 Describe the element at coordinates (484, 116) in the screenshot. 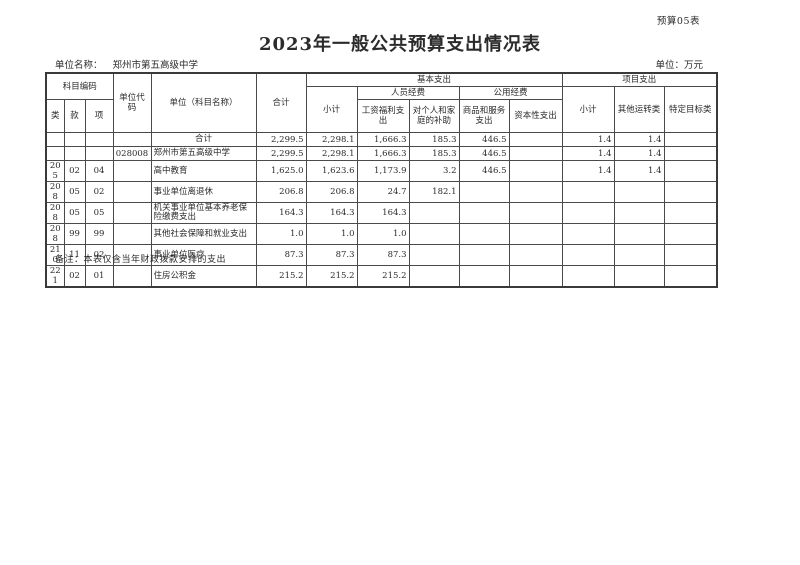

I see `header-goods-services: 商品和服务支出` at that location.